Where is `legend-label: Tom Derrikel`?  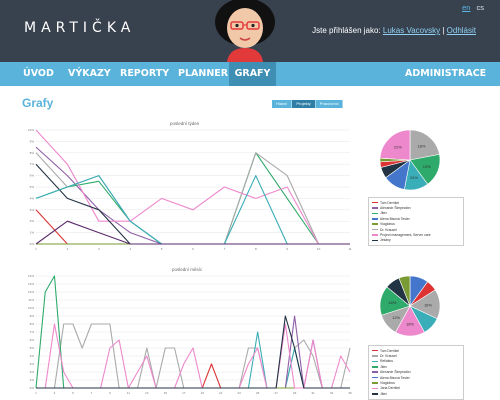
legend-label: Tom Derrikel is located at coordinates (390, 202).